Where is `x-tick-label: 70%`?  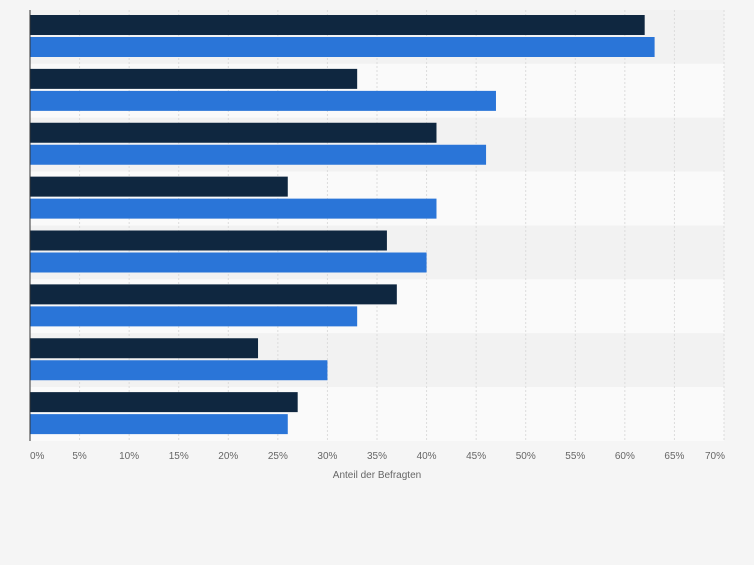 x-tick-label: 70% is located at coordinates (715, 456).